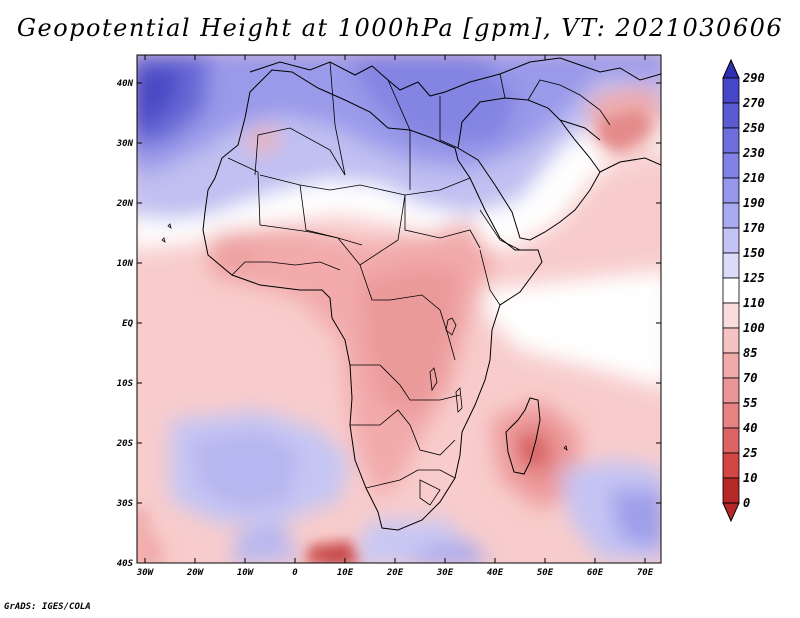  I want to click on lat-tick-label: EQ, so click(127, 324).